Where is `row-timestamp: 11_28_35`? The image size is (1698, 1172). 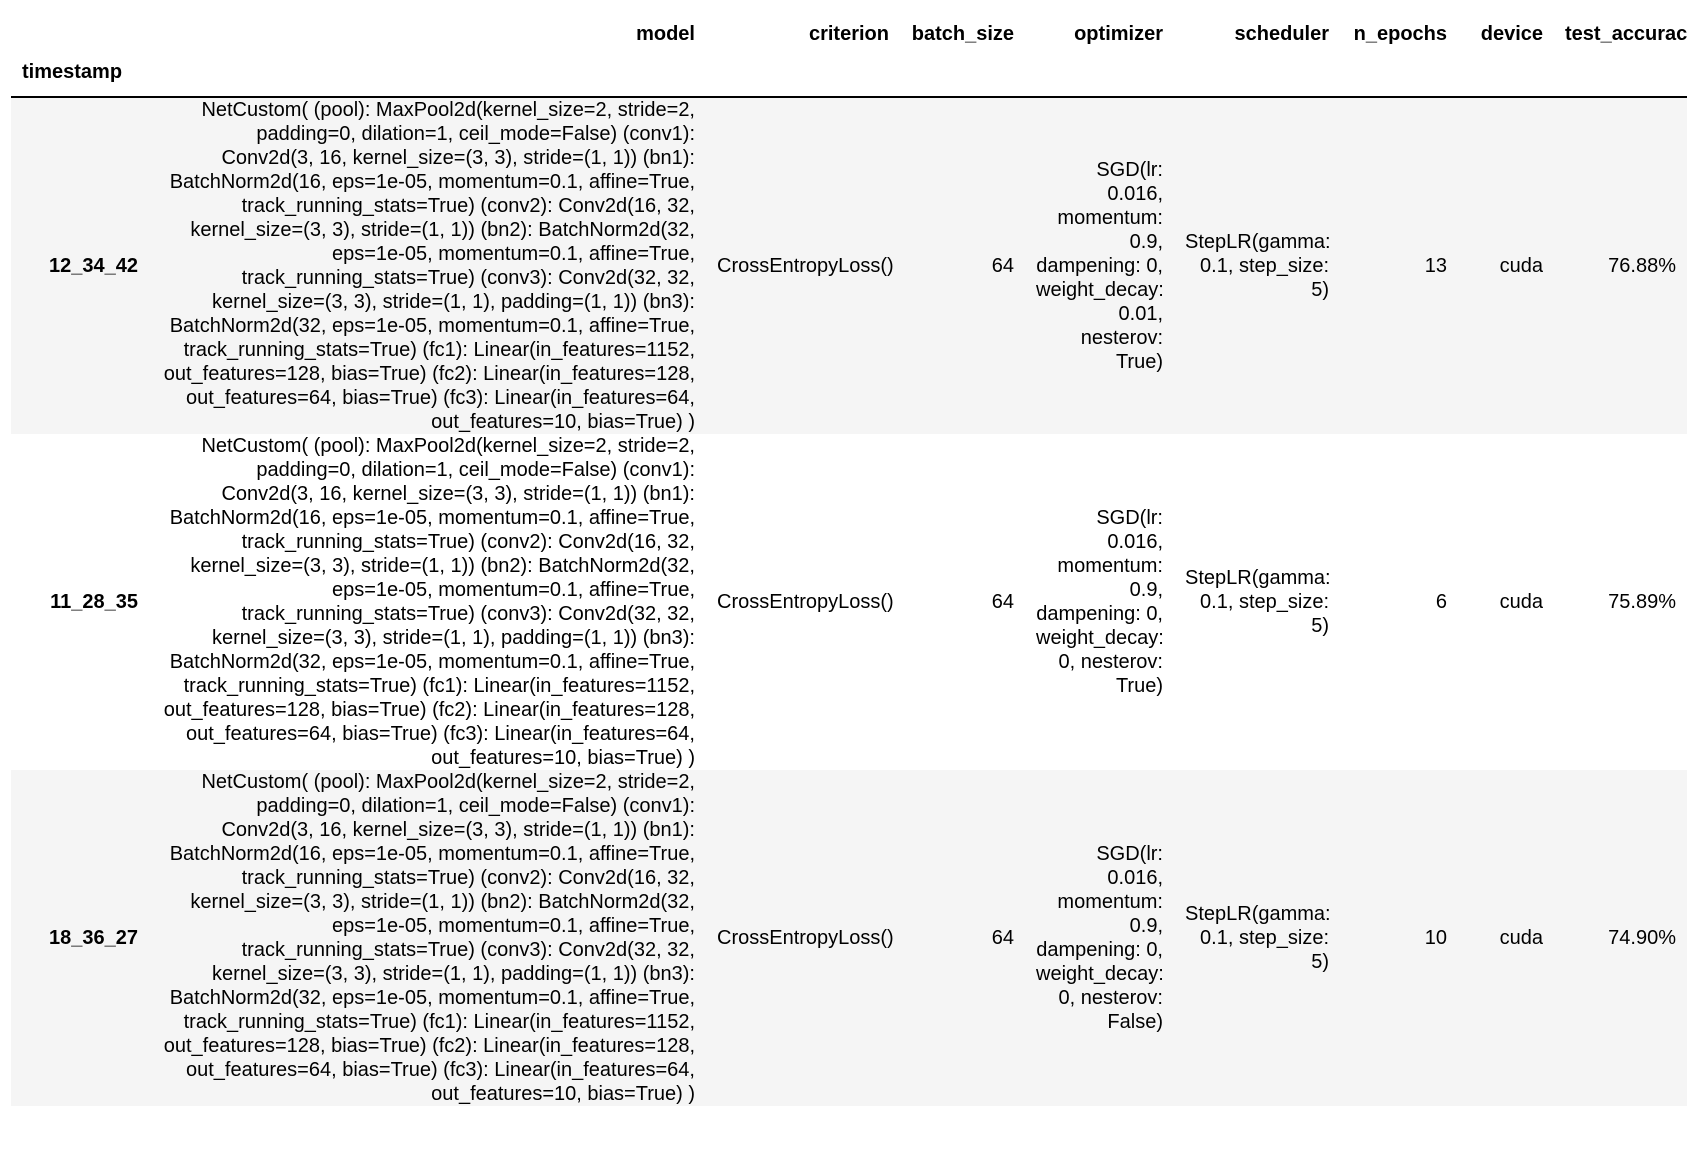 row-timestamp: 11_28_35 is located at coordinates (94, 602).